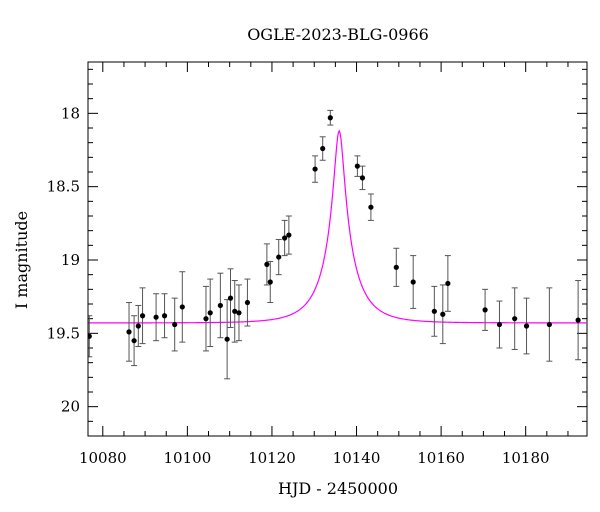  Describe the element at coordinates (70, 407) in the screenshot. I see `y-tick-label: 20` at that location.